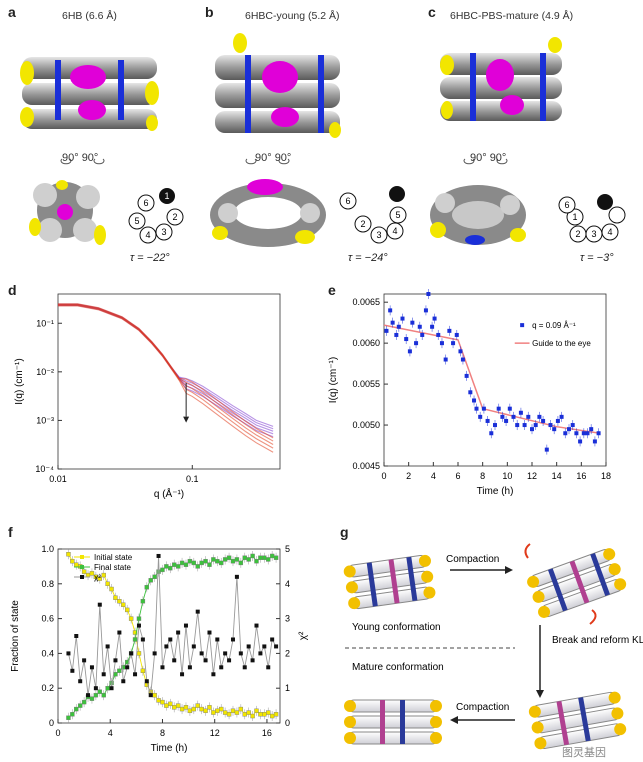 The width and height of the screenshot is (643, 762). I want to click on helix-diagram-a: 1 6 2 5 3 4, so click(156, 216).